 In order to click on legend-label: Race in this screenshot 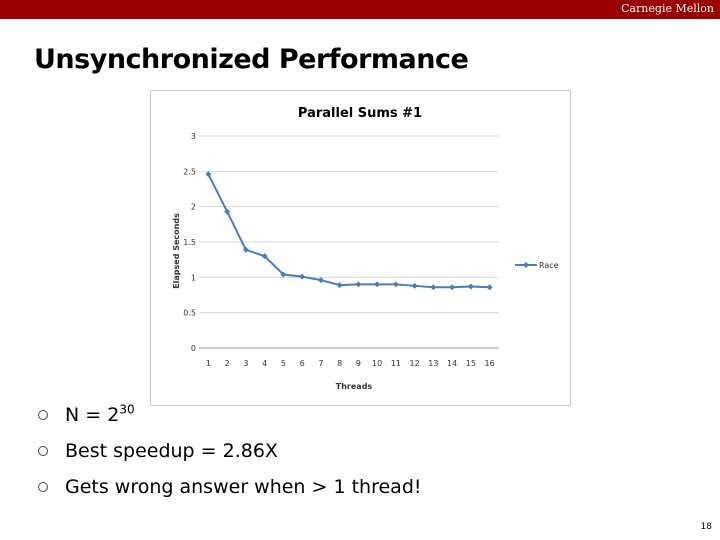, I will do `click(549, 265)`.